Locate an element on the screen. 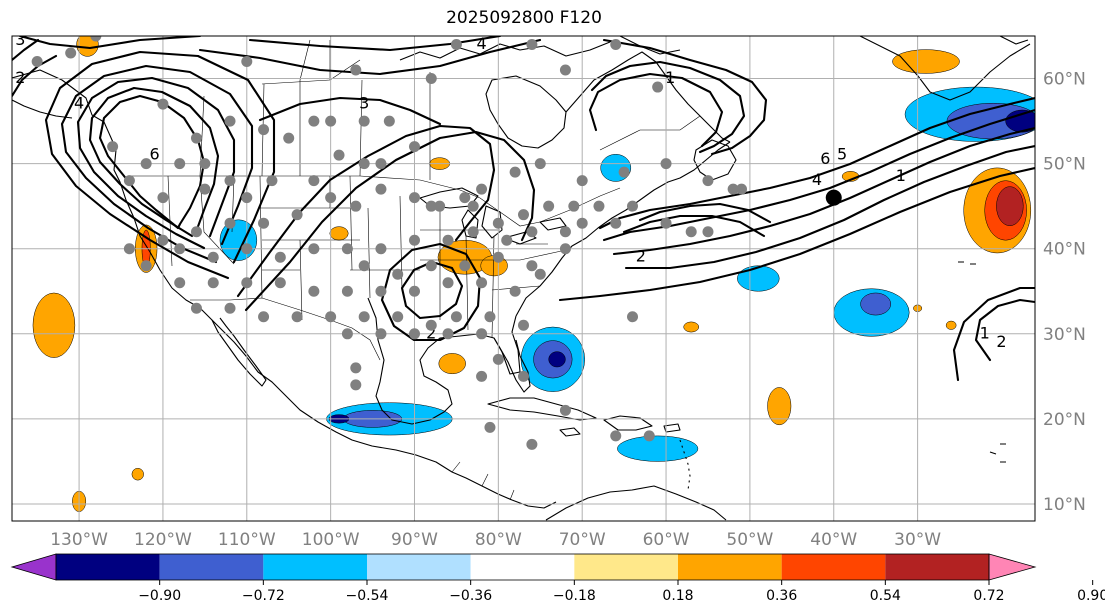  longitude-tick-label: 40°W is located at coordinates (833, 540).